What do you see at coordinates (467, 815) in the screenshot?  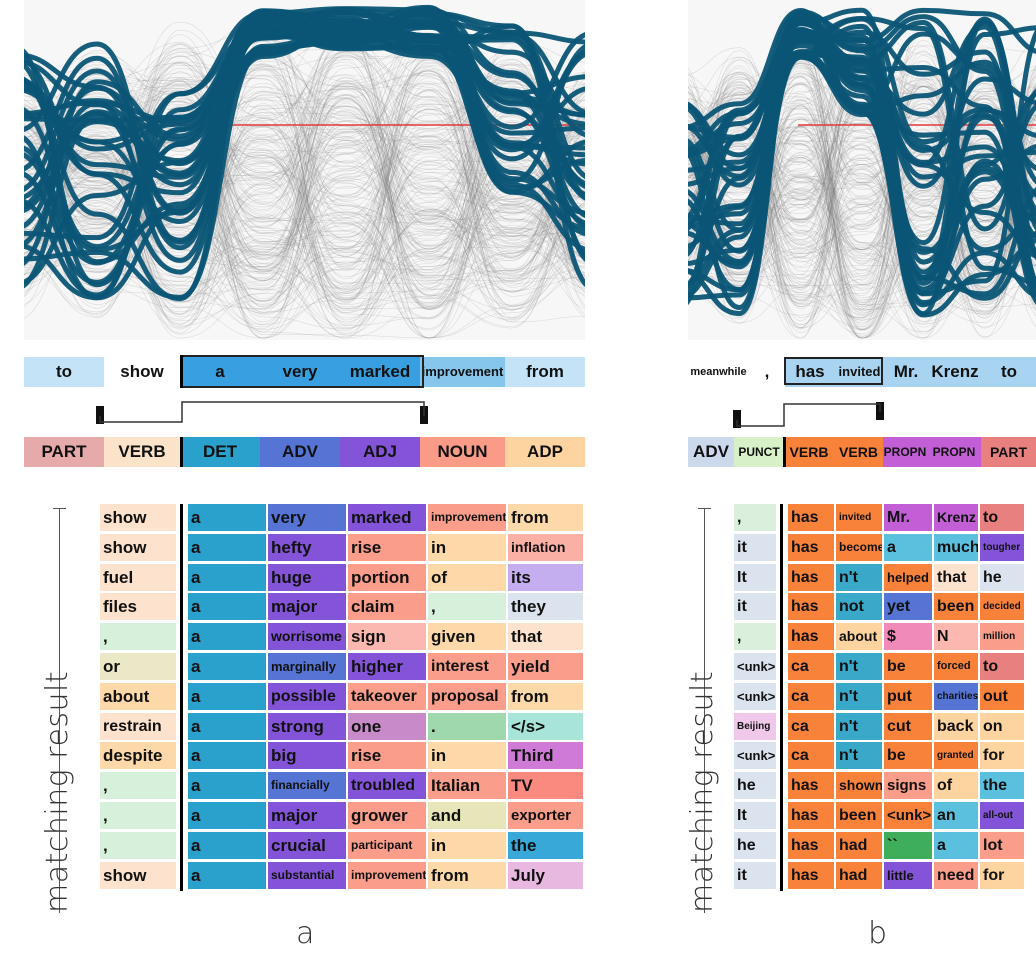 I see `match-cell: and` at bounding box center [467, 815].